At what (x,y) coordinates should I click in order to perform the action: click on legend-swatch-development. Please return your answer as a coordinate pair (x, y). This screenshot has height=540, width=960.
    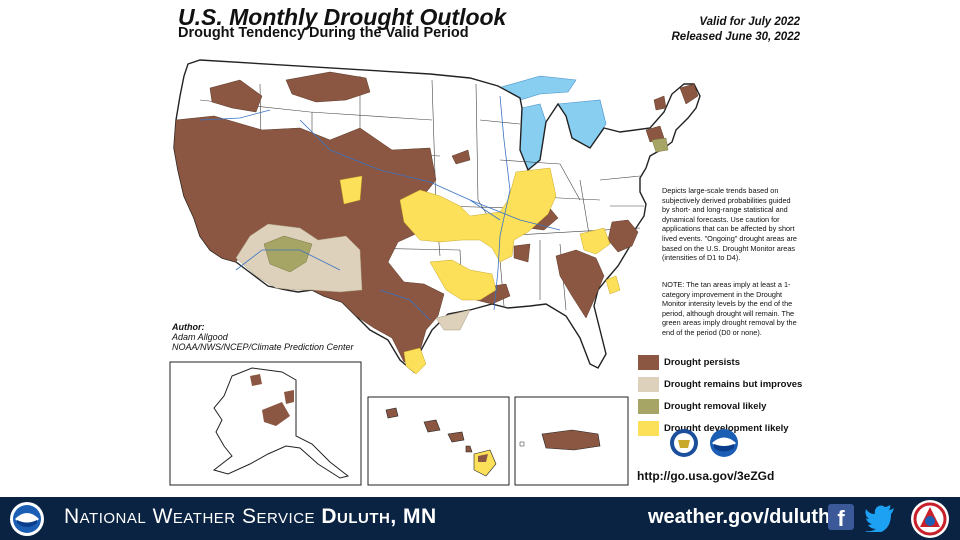
    Looking at the image, I should click on (648, 428).